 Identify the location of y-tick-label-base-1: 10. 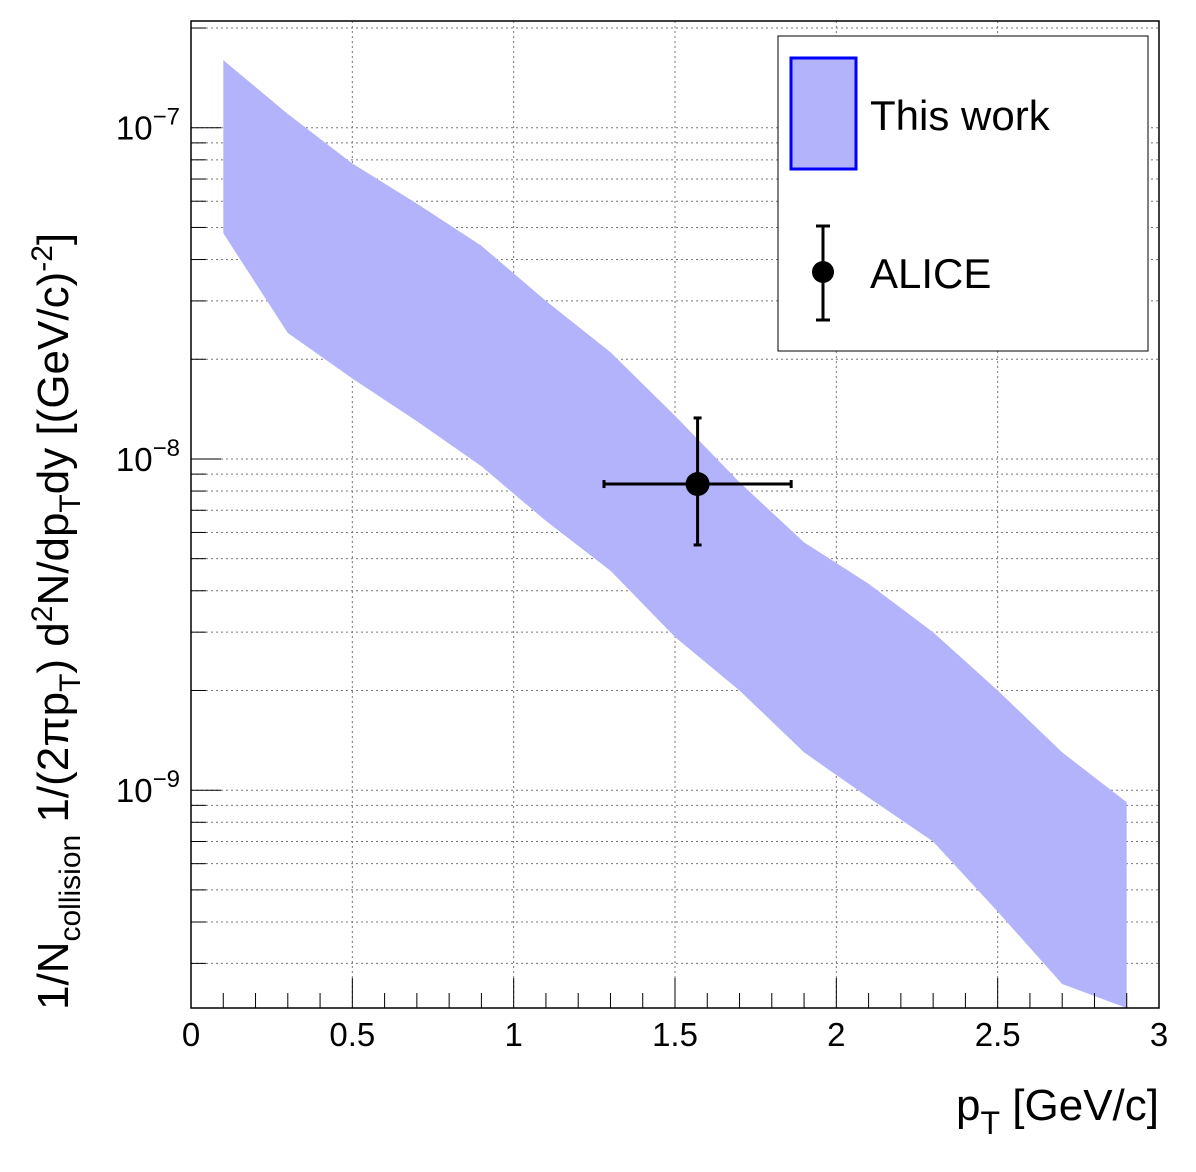
(134, 459).